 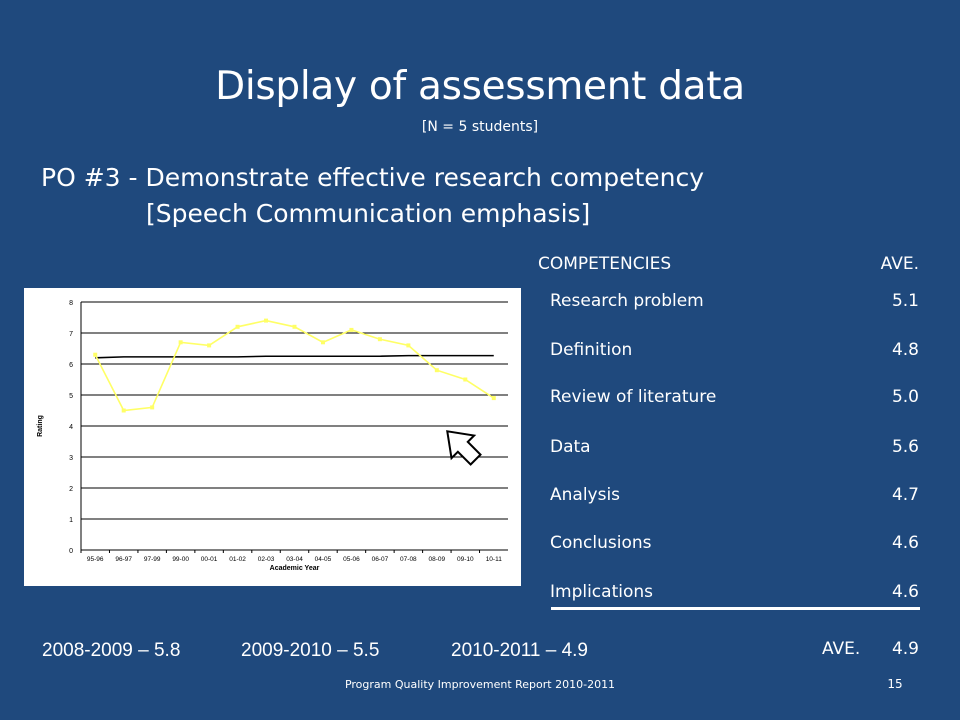 What do you see at coordinates (40, 426) in the screenshot?
I see `y-axis-title: Rating` at bounding box center [40, 426].